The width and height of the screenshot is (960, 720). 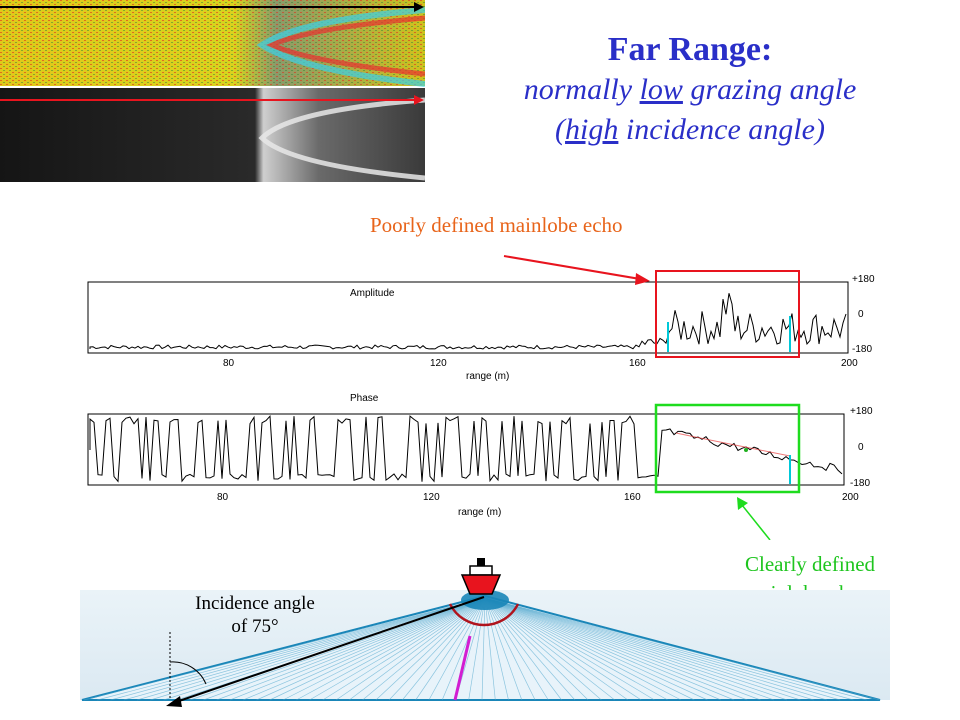 What do you see at coordinates (212, 135) in the screenshot?
I see `amplitude-image` at bounding box center [212, 135].